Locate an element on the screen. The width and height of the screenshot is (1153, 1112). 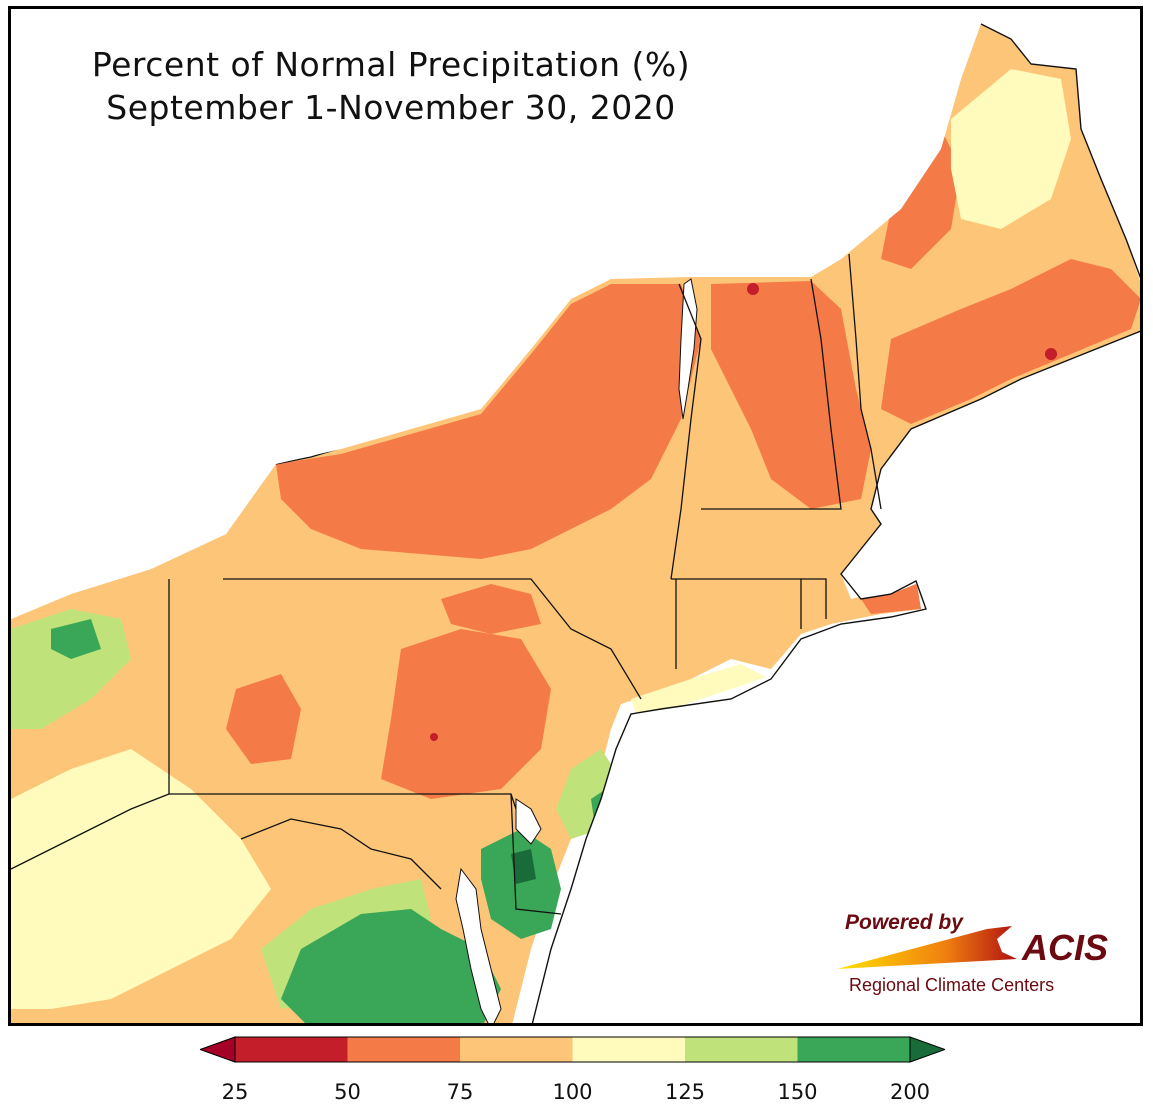
region-delmarva-core is located at coordinates (523, 866).